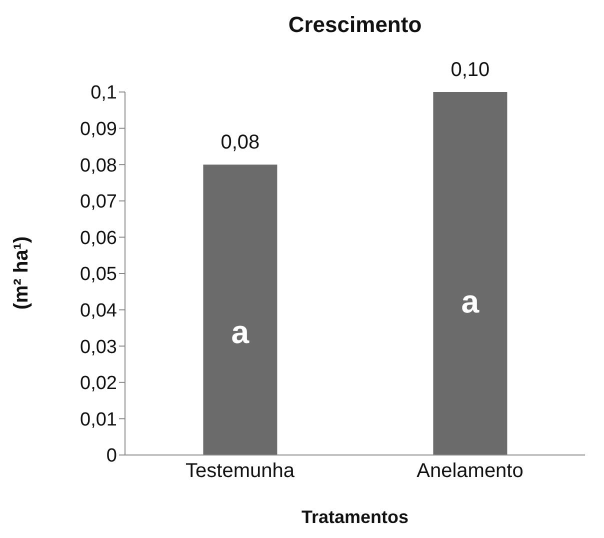 This screenshot has height=538, width=604. Describe the element at coordinates (98, 419) in the screenshot. I see `y-tick-label: 0,01` at that location.